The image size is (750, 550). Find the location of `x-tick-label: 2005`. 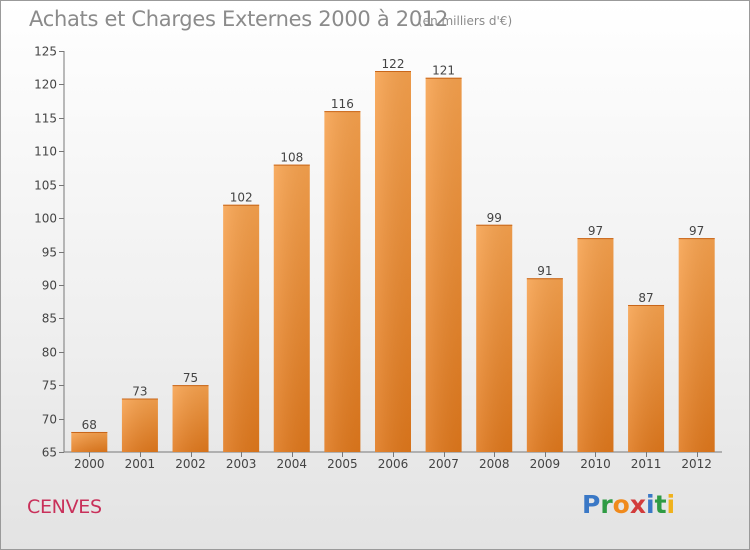

x-tick-label: 2005 is located at coordinates (342, 464).